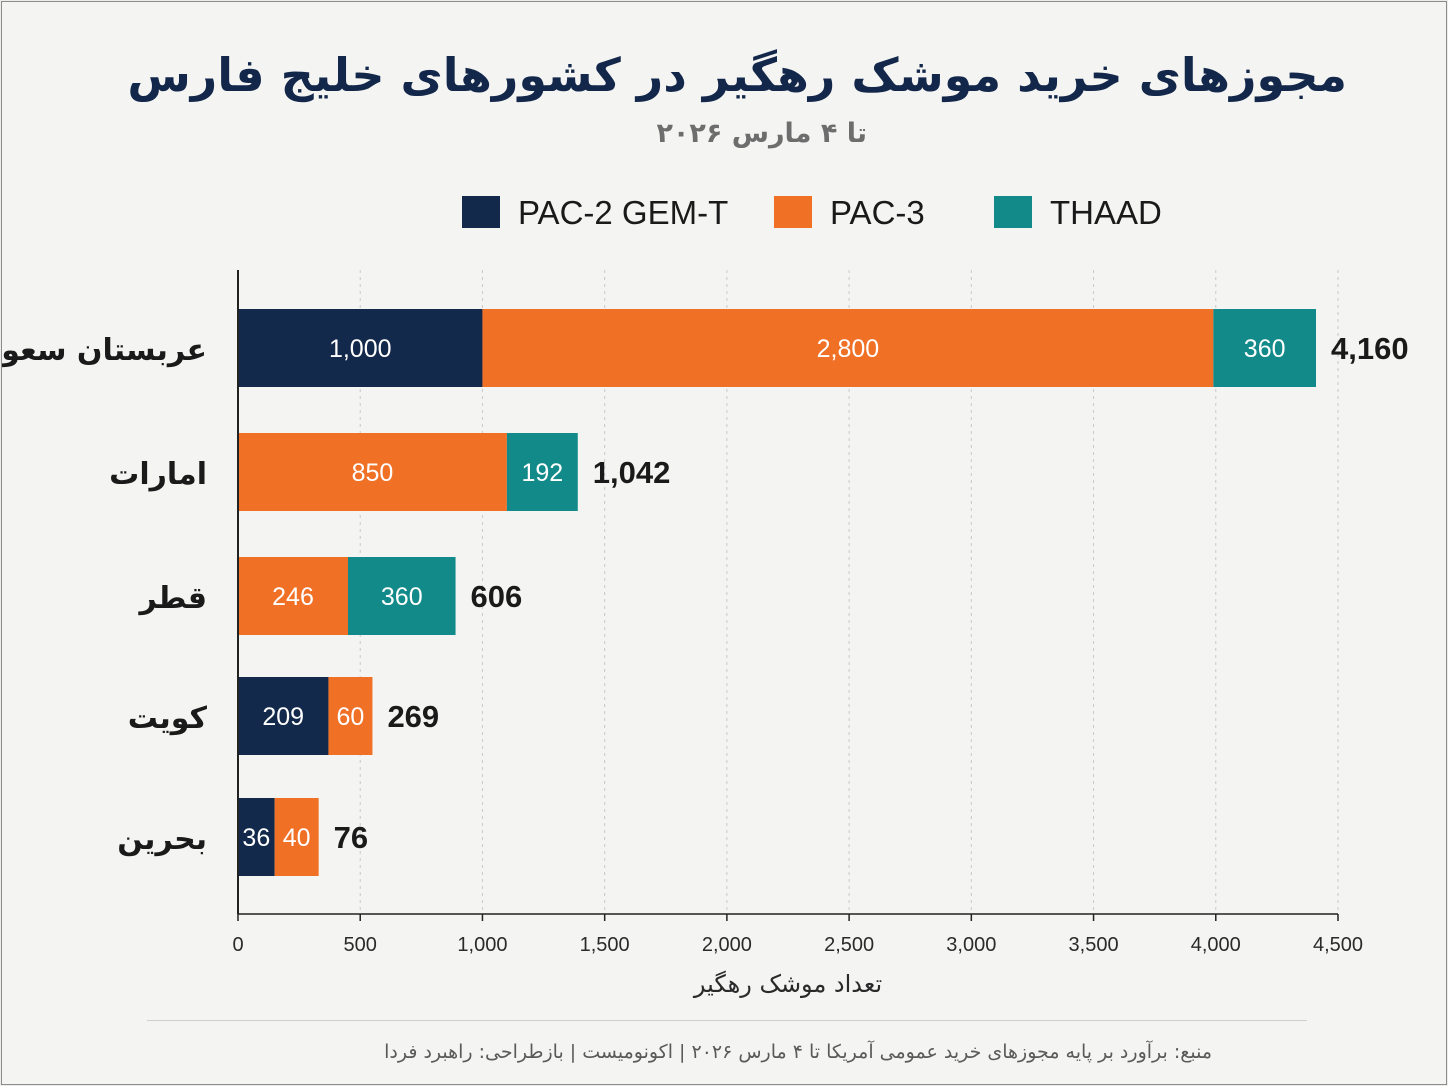 Image resolution: width=1448 pixels, height=1086 pixels. Describe the element at coordinates (787, 984) in the screenshot. I see `x-axis-label: تعداد موشک رهگیر` at that location.